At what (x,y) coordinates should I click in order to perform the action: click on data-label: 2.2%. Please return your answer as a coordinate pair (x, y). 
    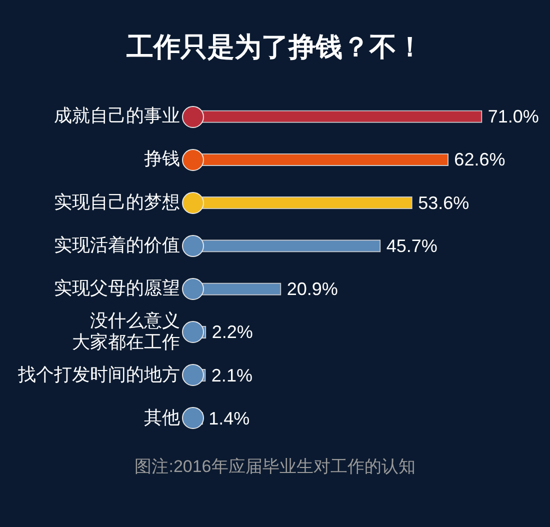
    Looking at the image, I should click on (232, 332).